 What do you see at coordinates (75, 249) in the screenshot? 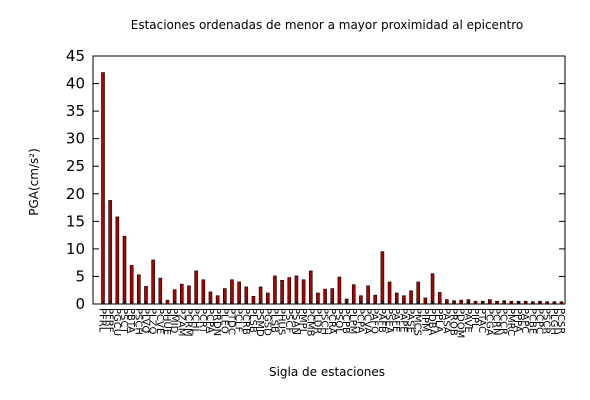
I see `y-tick-label: 10` at bounding box center [75, 249].